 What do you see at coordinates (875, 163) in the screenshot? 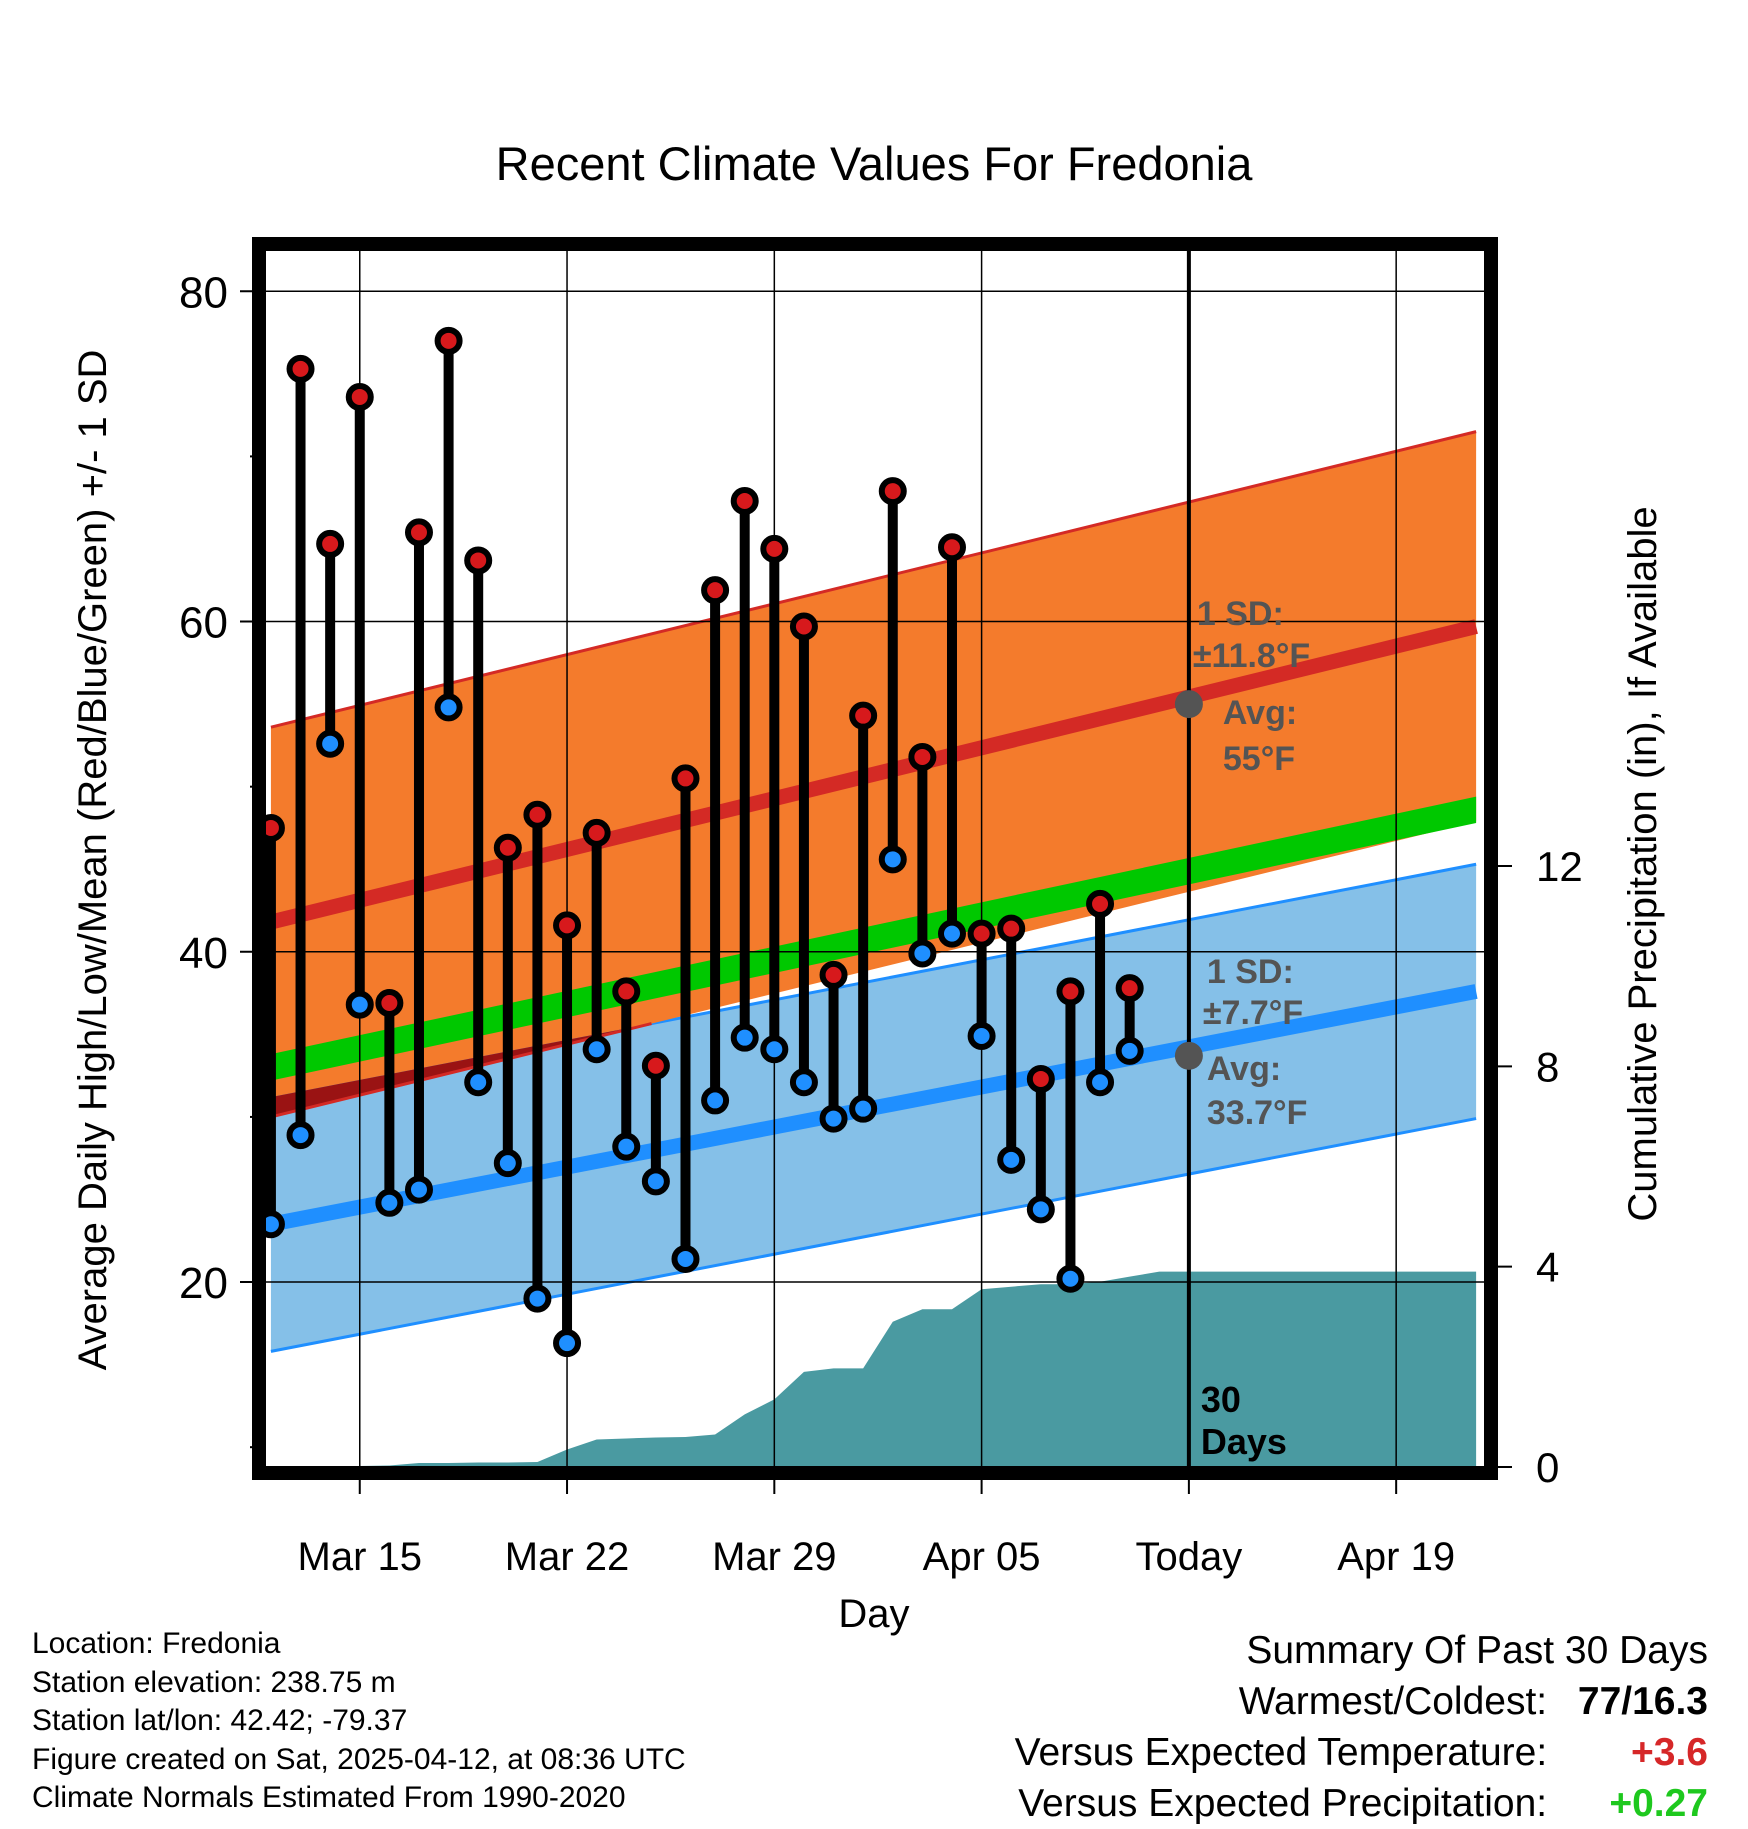
I see `chart-title: Recent Climate Values For Fredonia` at bounding box center [875, 163].